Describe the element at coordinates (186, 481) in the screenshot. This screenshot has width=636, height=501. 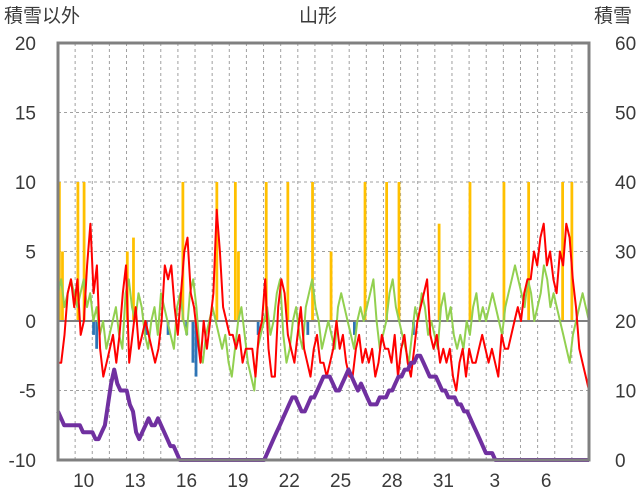
I see `x-tick-label: 16` at that location.